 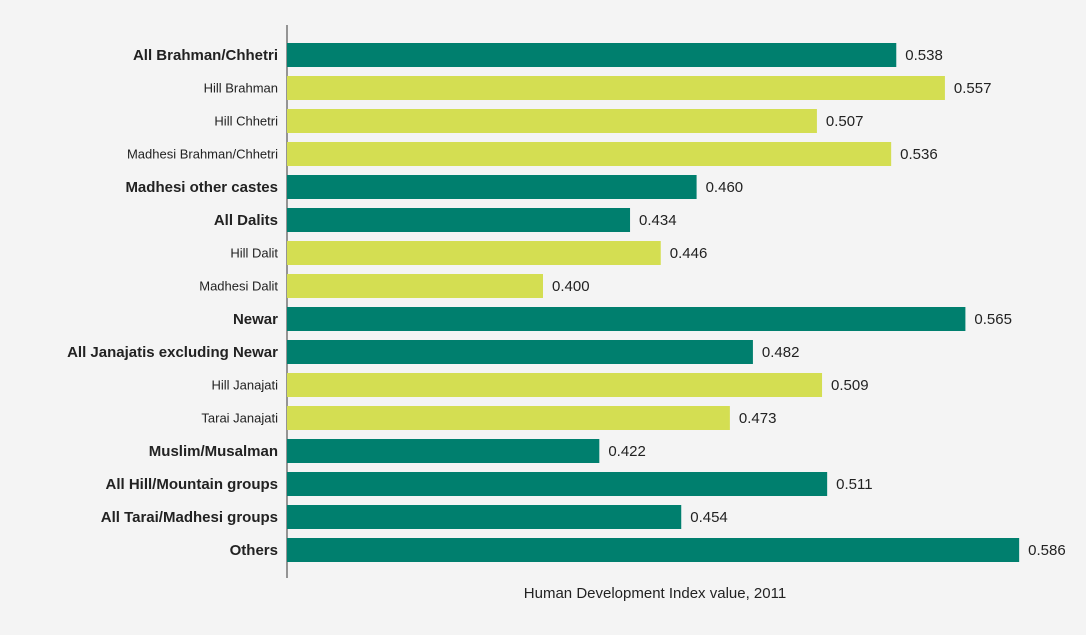 What do you see at coordinates (192, 484) in the screenshot?
I see `category-label: All Hill/Mountain groups` at bounding box center [192, 484].